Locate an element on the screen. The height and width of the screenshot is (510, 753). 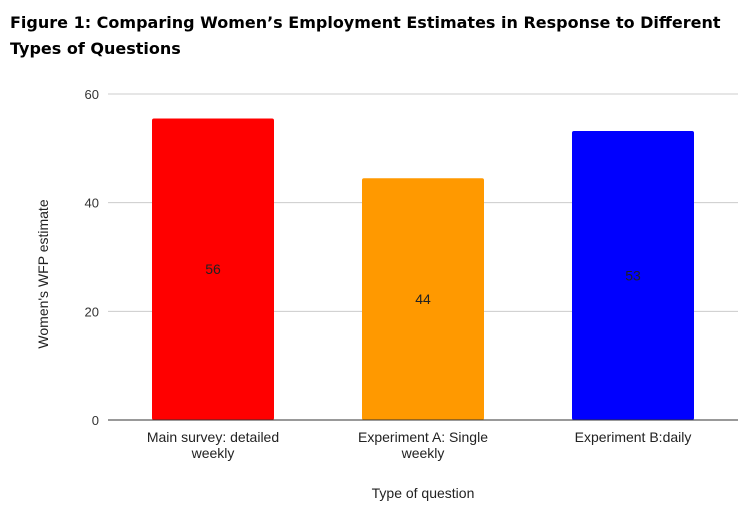
data-label: 44 is located at coordinates (423, 299).